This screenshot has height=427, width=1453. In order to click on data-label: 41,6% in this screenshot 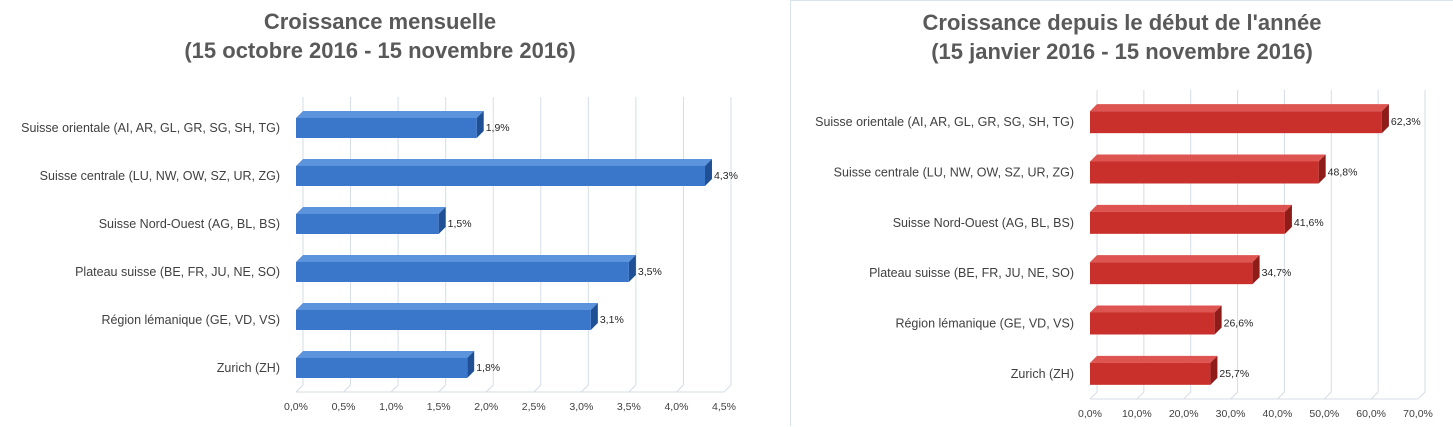, I will do `click(1309, 223)`.